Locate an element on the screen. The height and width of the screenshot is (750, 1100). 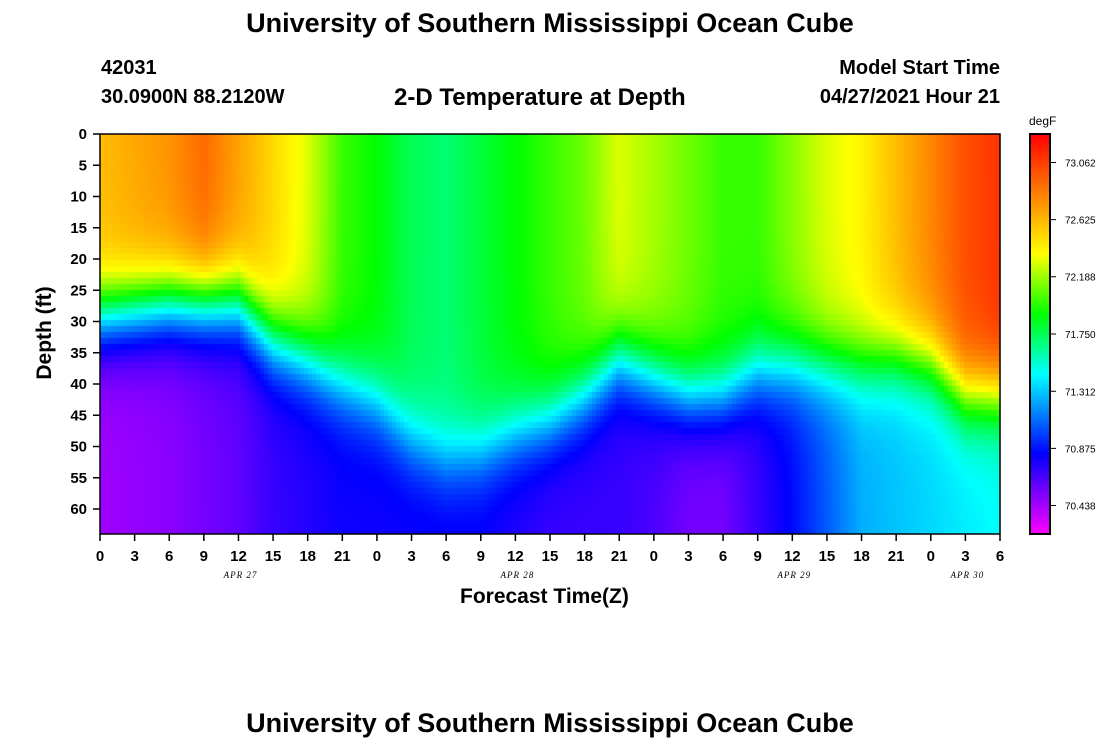
y-tick-label: 30 is located at coordinates (78, 322).